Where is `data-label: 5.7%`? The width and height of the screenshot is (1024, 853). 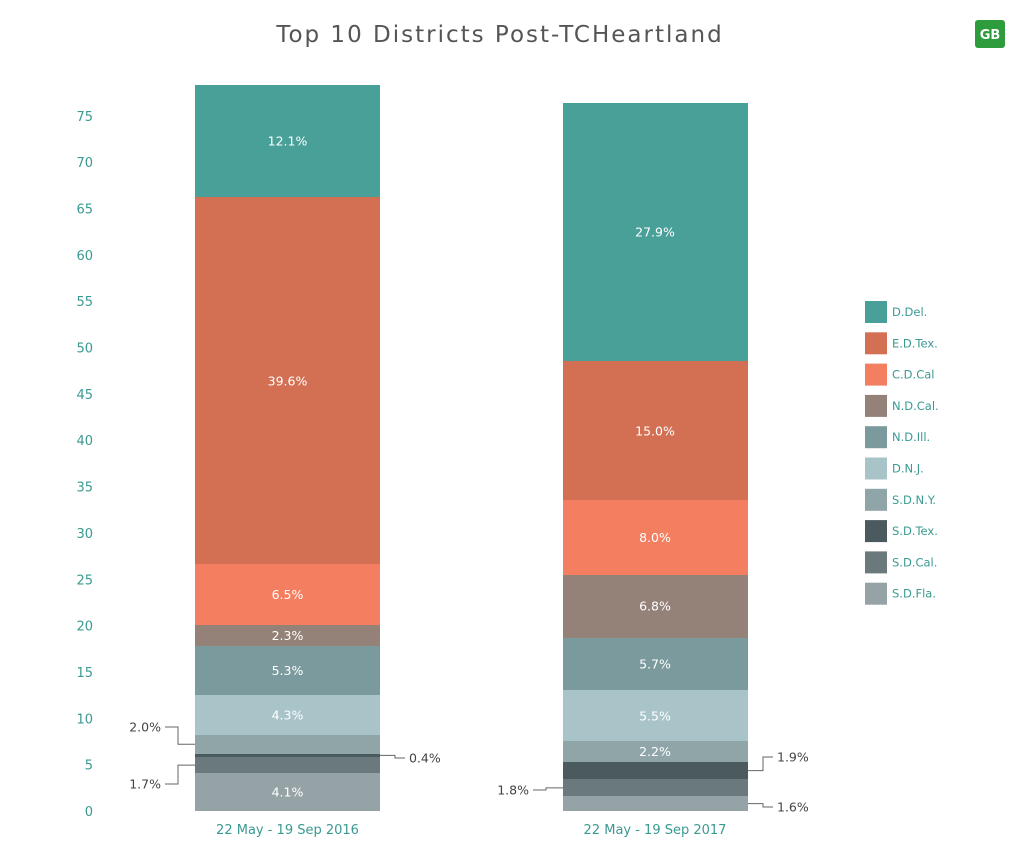
data-label: 5.7% is located at coordinates (655, 664).